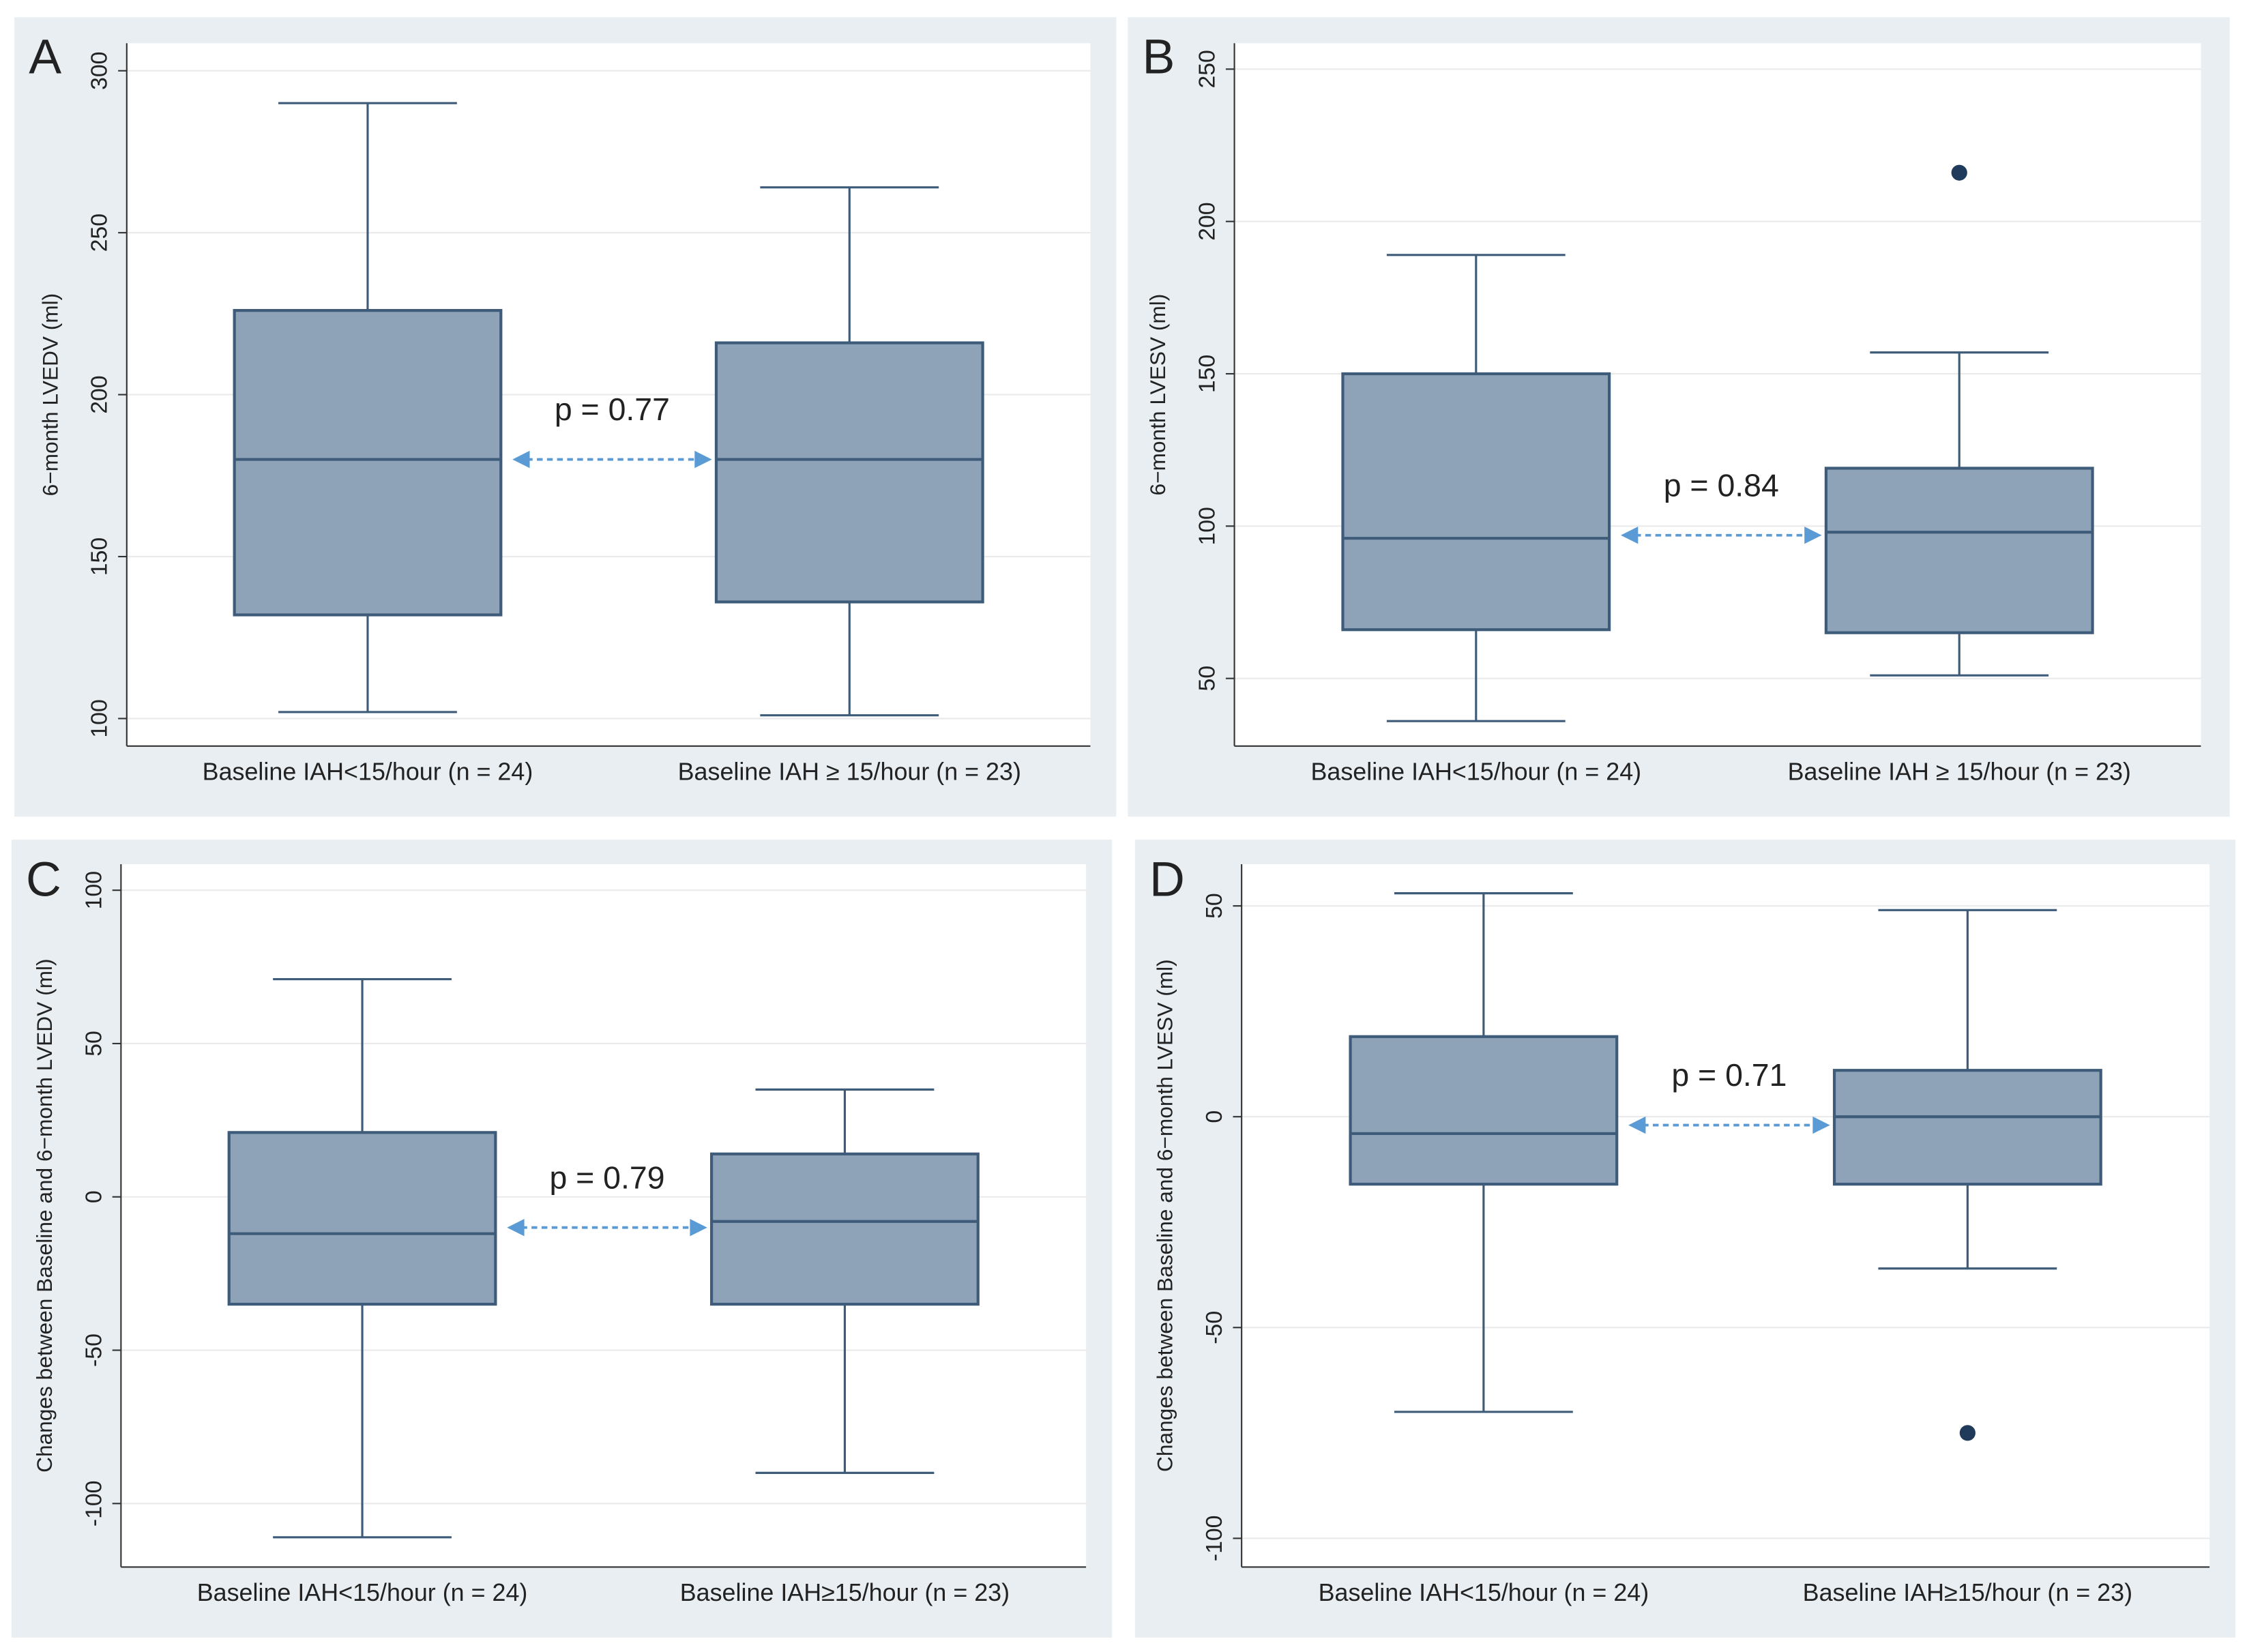  I want to click on p-value-annotation: p = 0.84, so click(1721, 485).